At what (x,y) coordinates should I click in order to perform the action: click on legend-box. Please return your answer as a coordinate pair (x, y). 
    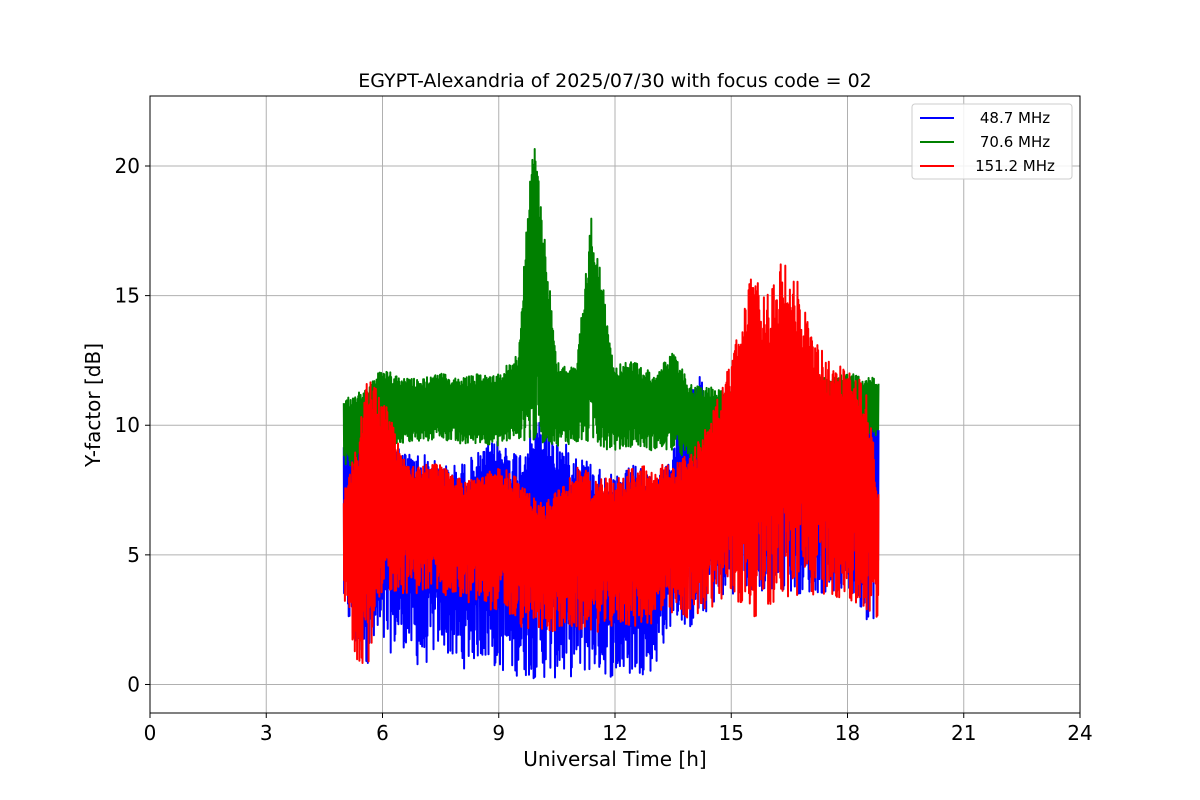
    Looking at the image, I should click on (992, 141).